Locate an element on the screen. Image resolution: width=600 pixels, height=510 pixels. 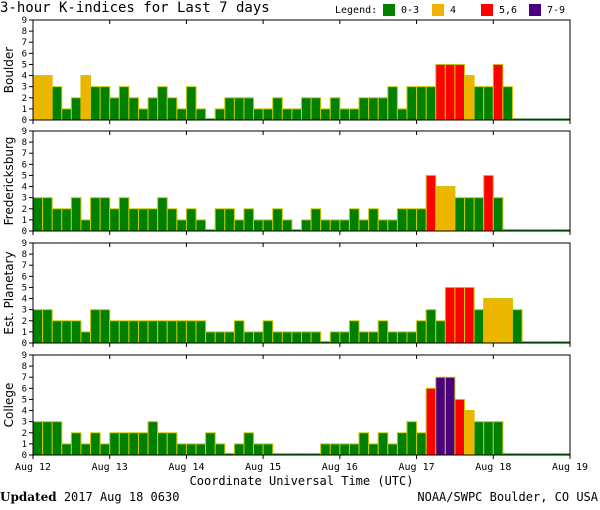
y-tick-label: 5 is located at coordinates (24, 288).